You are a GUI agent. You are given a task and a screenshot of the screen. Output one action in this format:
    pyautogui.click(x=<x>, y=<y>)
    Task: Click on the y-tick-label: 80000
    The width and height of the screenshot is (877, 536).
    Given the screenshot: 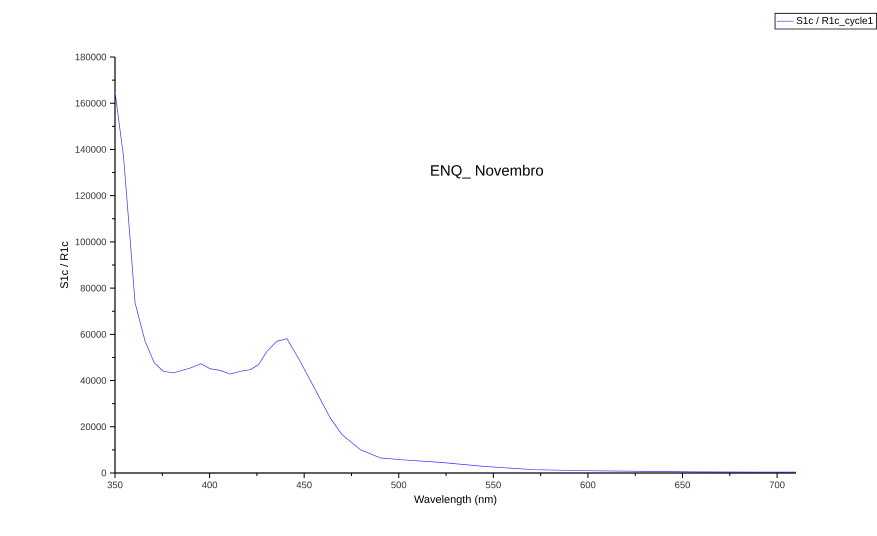 What is the action you would take?
    pyautogui.click(x=93, y=288)
    